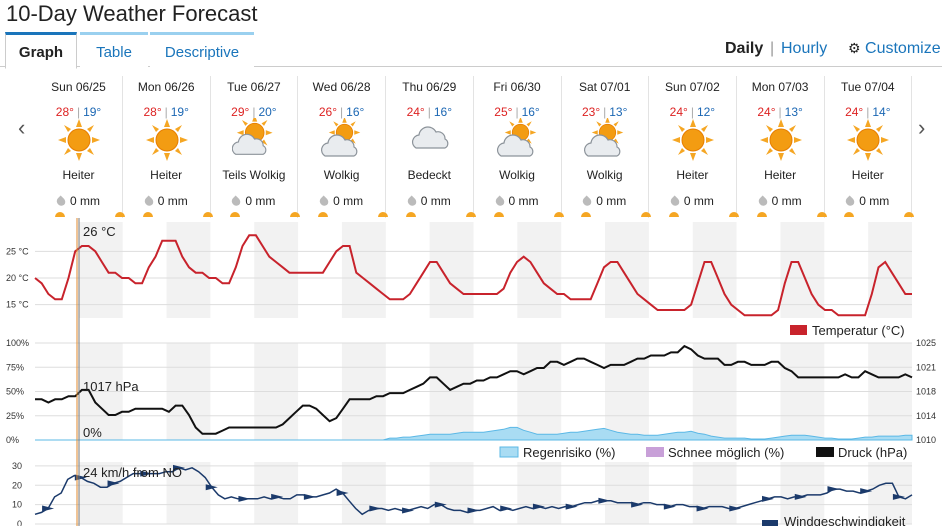 This screenshot has height=526, width=942. I want to click on hourly-toggle: Hourly, so click(804, 48).